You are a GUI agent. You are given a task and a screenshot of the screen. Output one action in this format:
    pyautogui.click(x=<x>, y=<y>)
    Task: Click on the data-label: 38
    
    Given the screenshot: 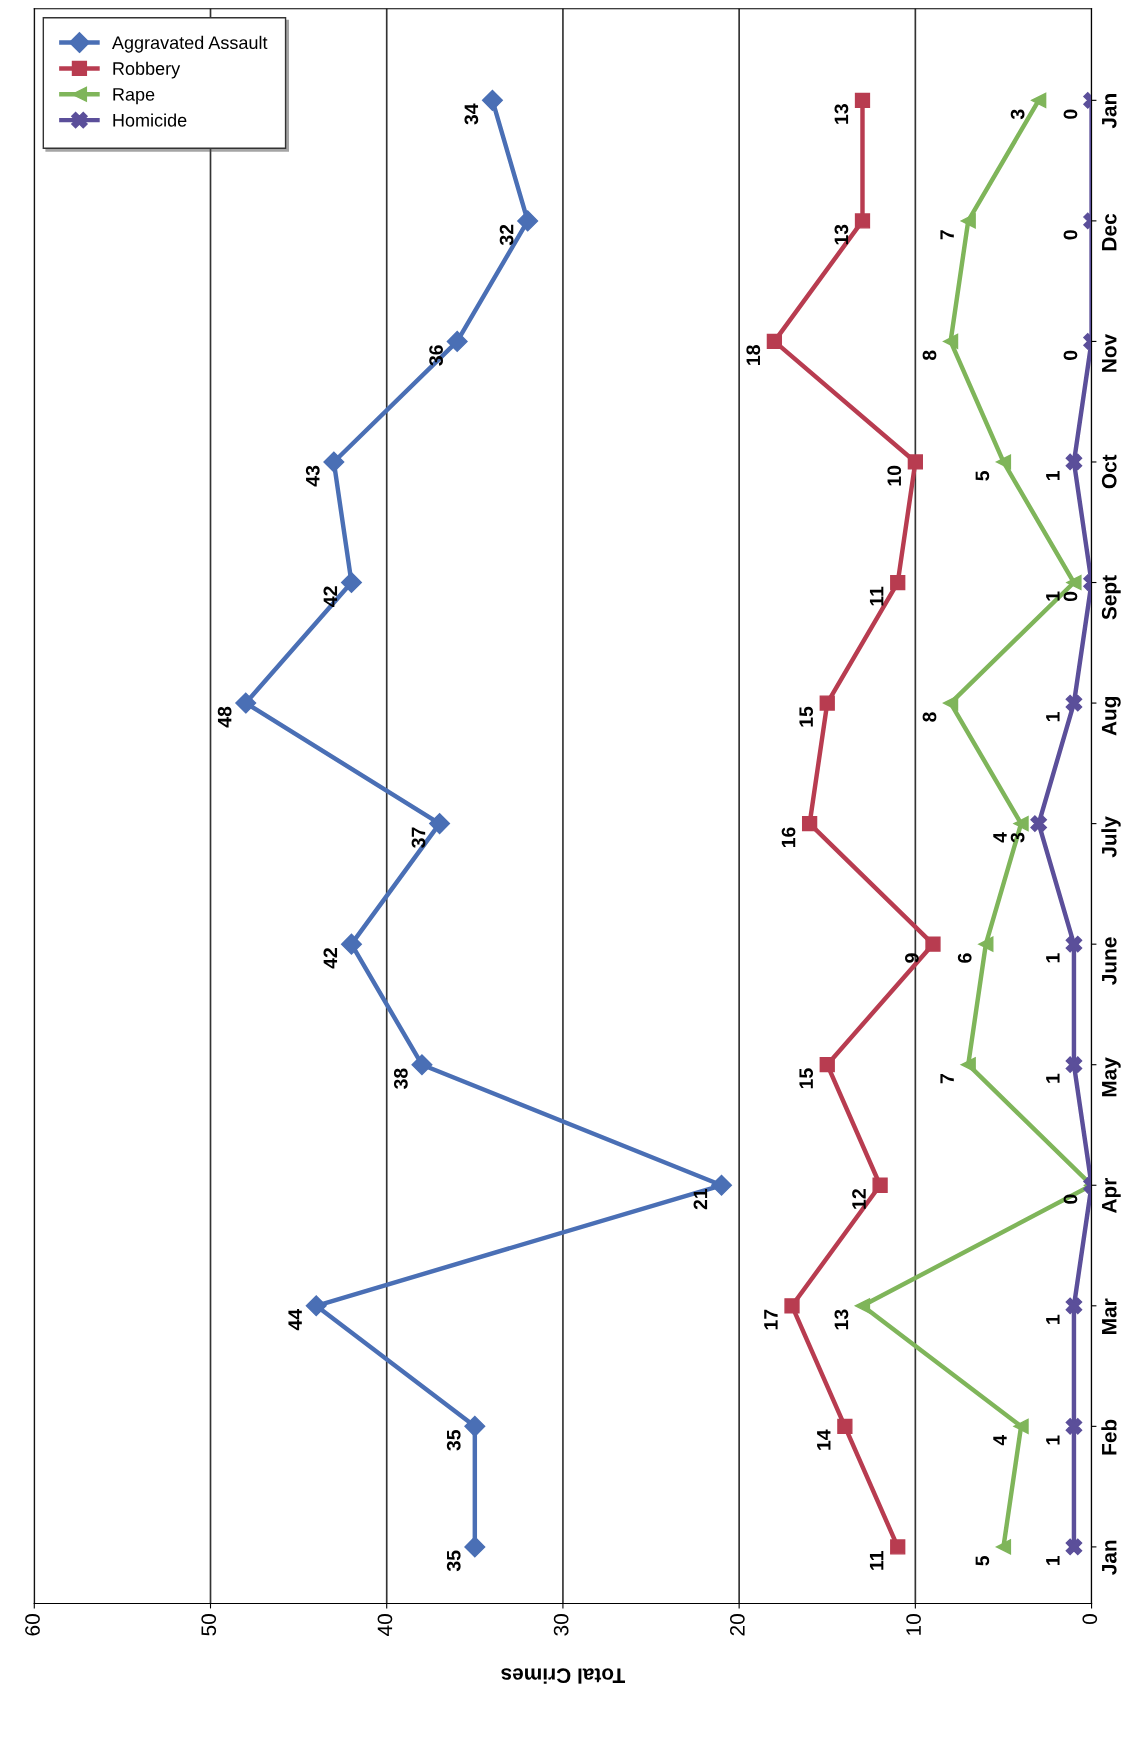 What is the action you would take?
    pyautogui.click(x=400, y=1078)
    